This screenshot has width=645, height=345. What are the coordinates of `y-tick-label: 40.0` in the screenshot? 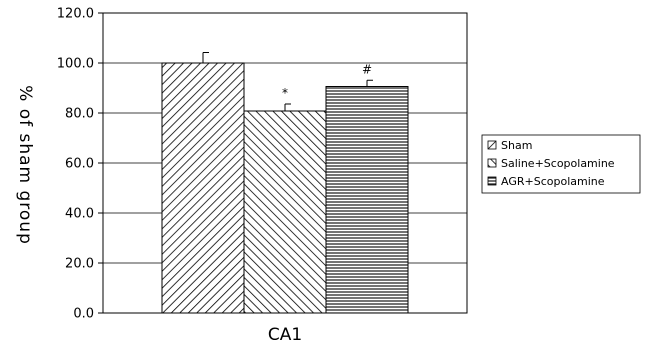 It's located at (79, 214).